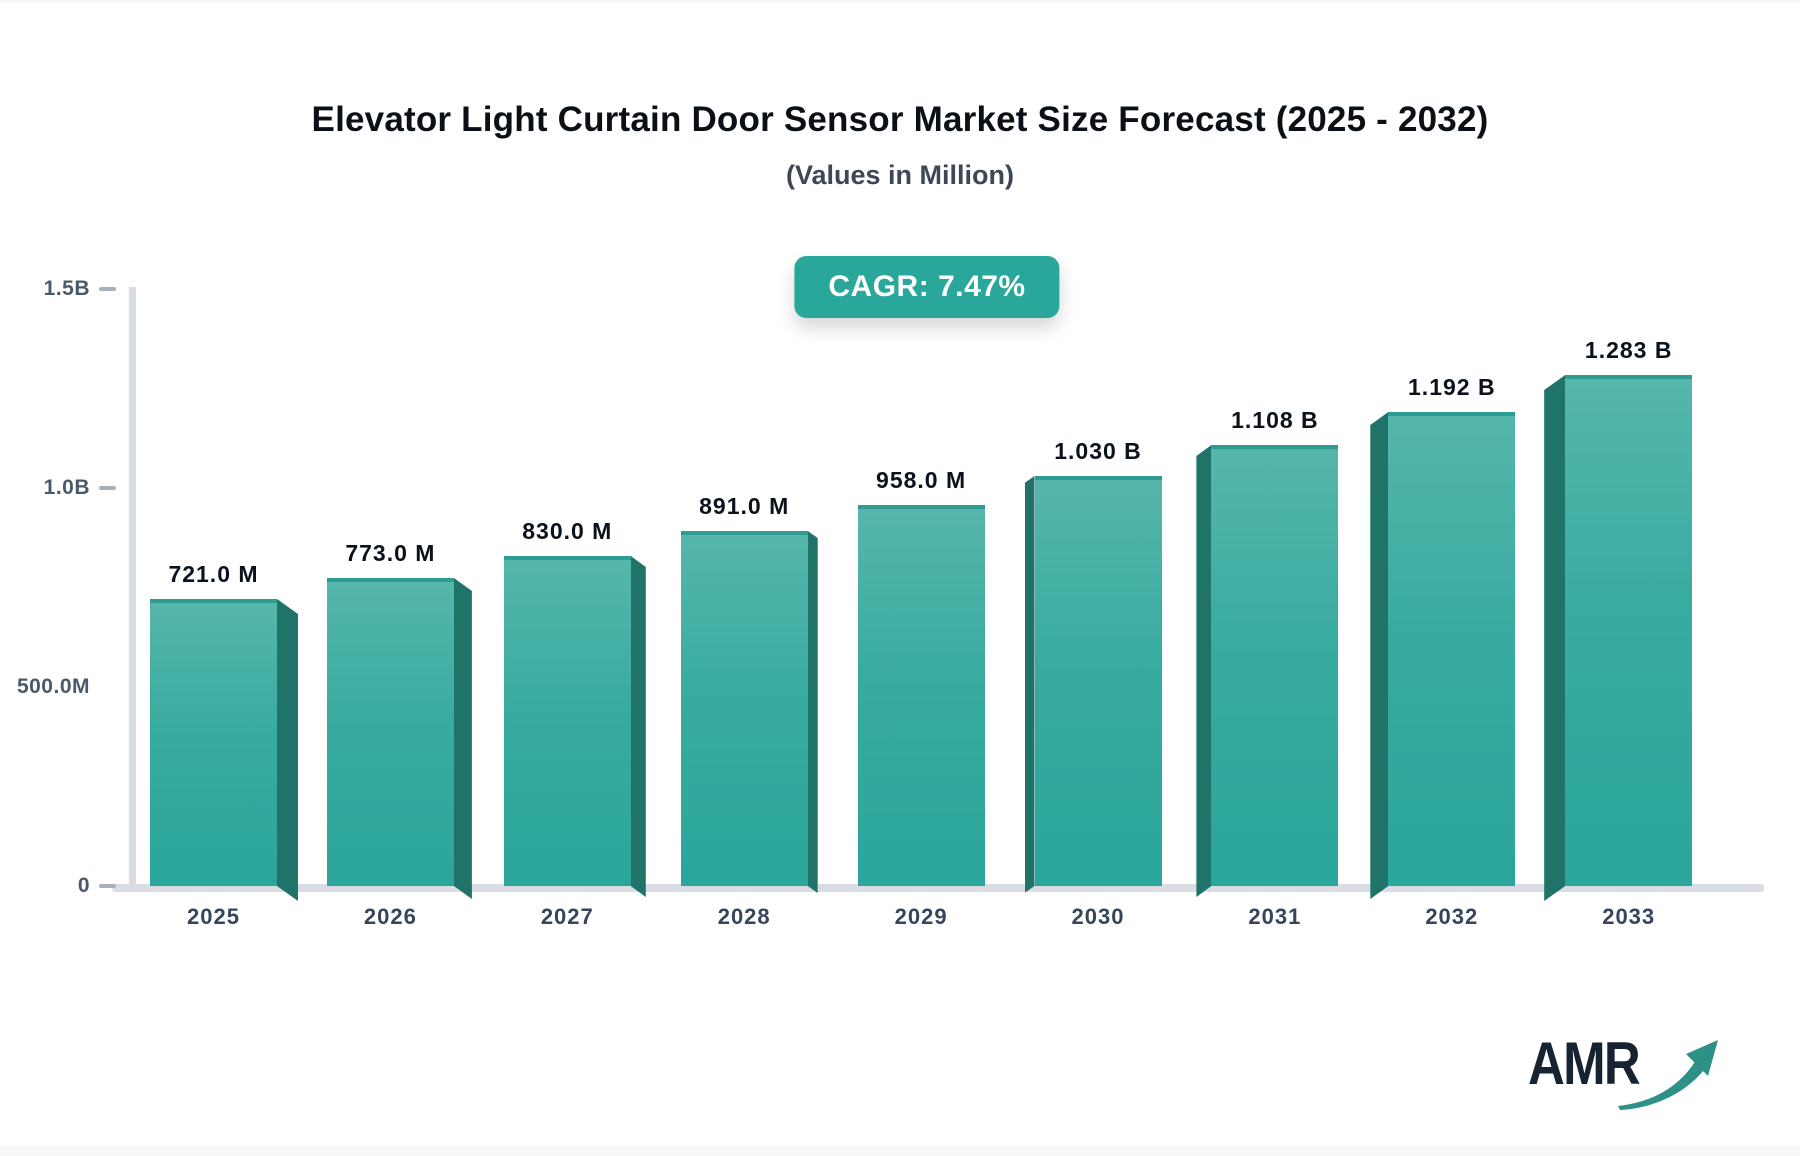 The image size is (1800, 1156). What do you see at coordinates (83, 885) in the screenshot?
I see `y-axis-tick-label: 0` at bounding box center [83, 885].